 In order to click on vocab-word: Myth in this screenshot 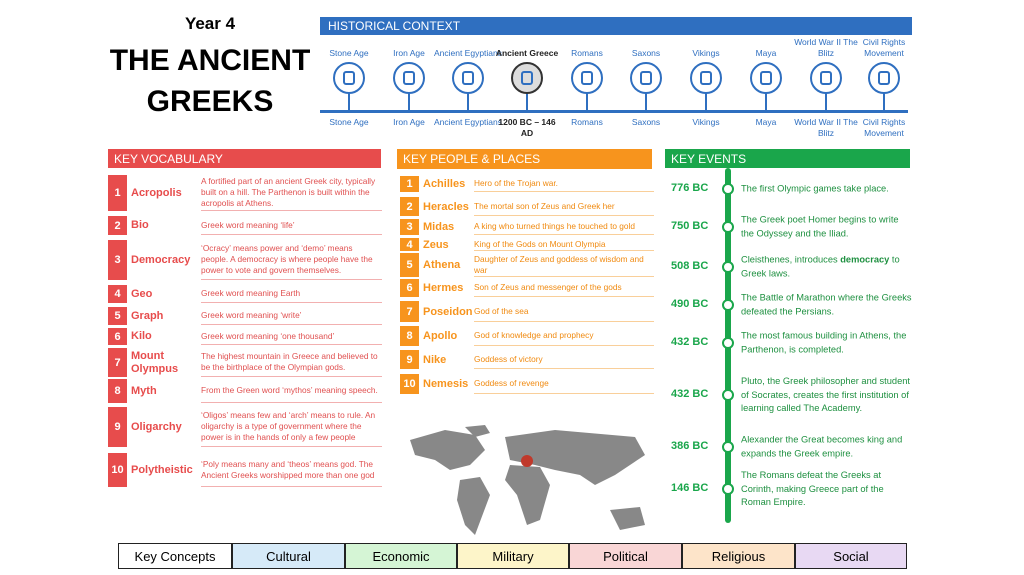, I will do `click(144, 390)`.